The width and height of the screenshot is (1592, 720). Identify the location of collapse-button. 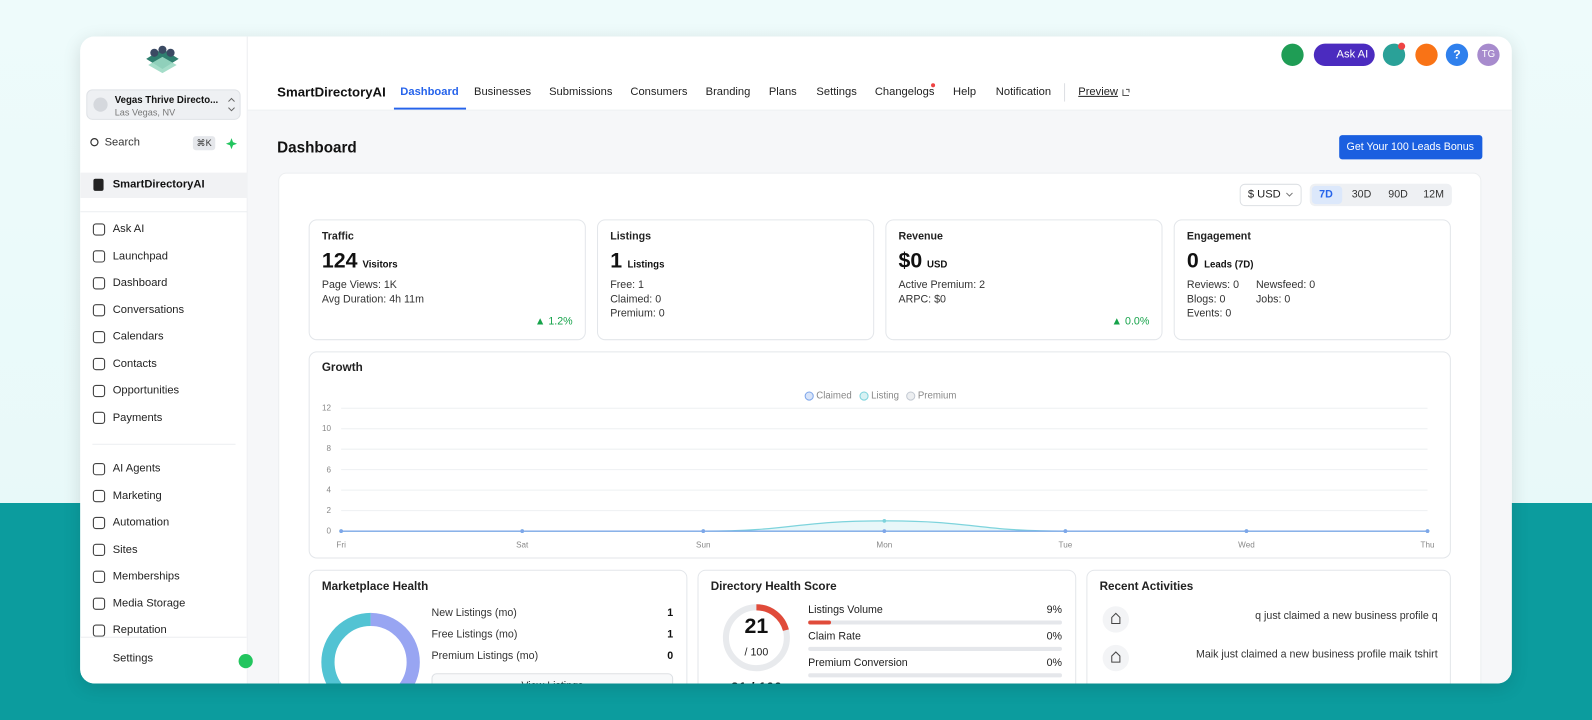
(245, 661).